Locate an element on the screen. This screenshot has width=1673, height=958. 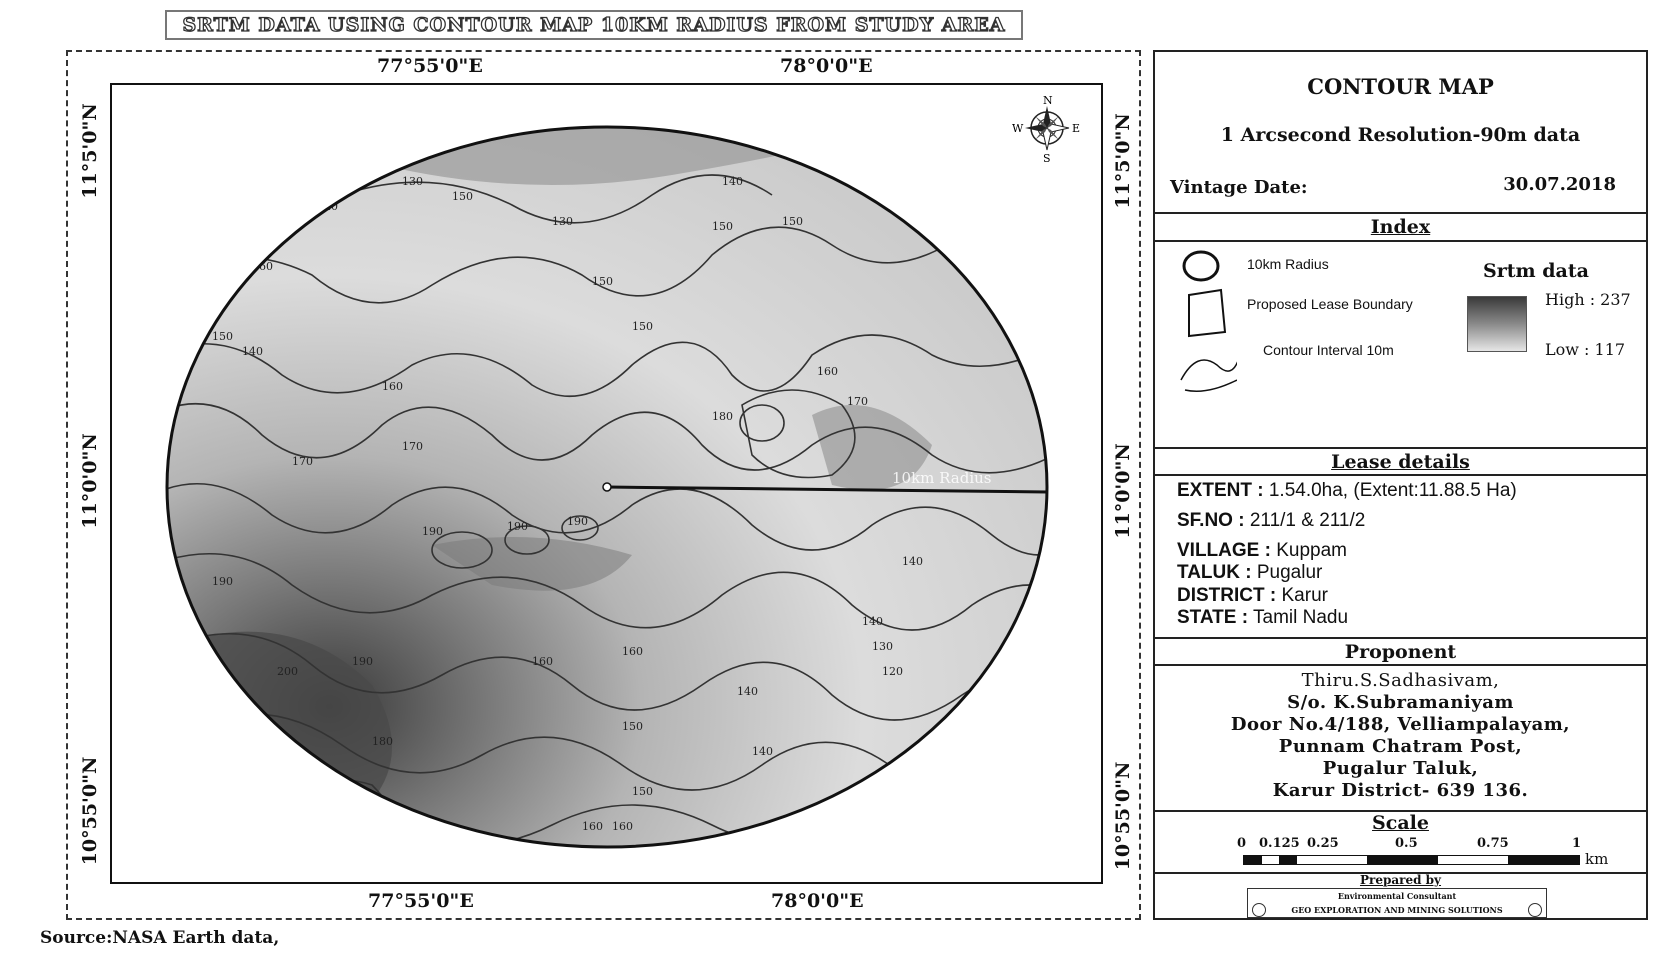
lease-boundary-icon is located at coordinates (1207, 313).